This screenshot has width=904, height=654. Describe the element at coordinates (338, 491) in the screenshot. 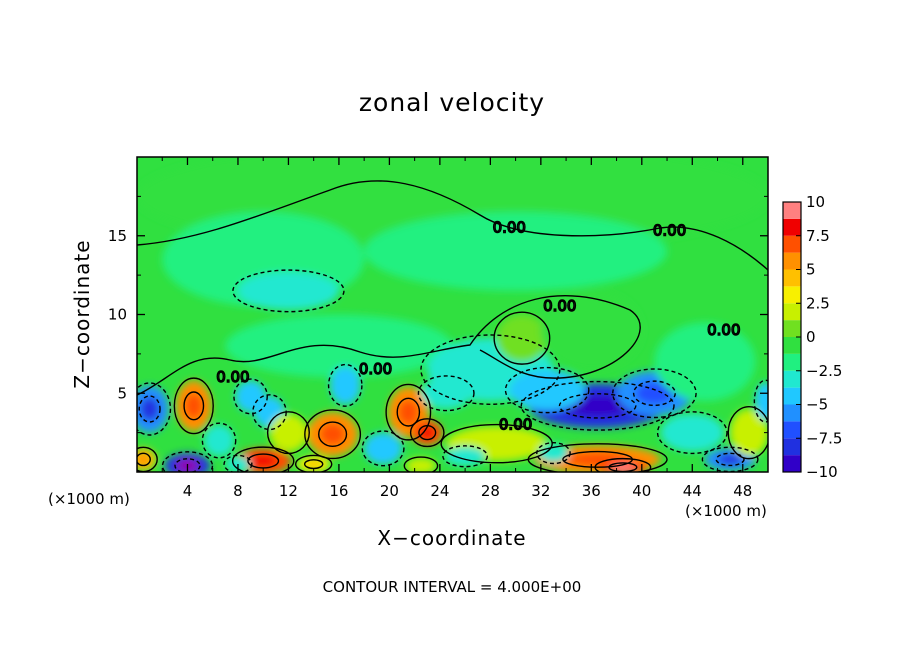

I see `x-tick-label: 16` at that location.